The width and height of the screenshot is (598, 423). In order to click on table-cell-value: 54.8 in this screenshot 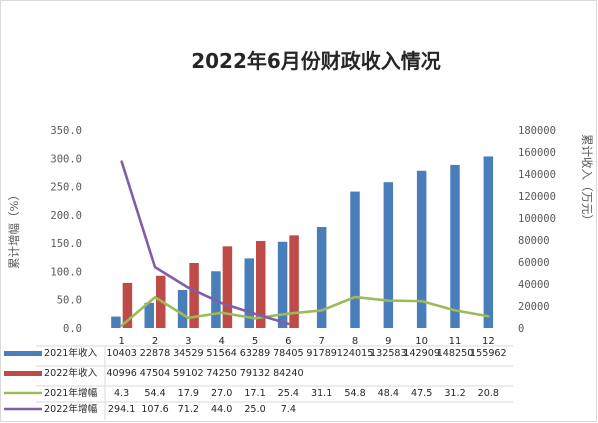, I will do `click(354, 393)`.